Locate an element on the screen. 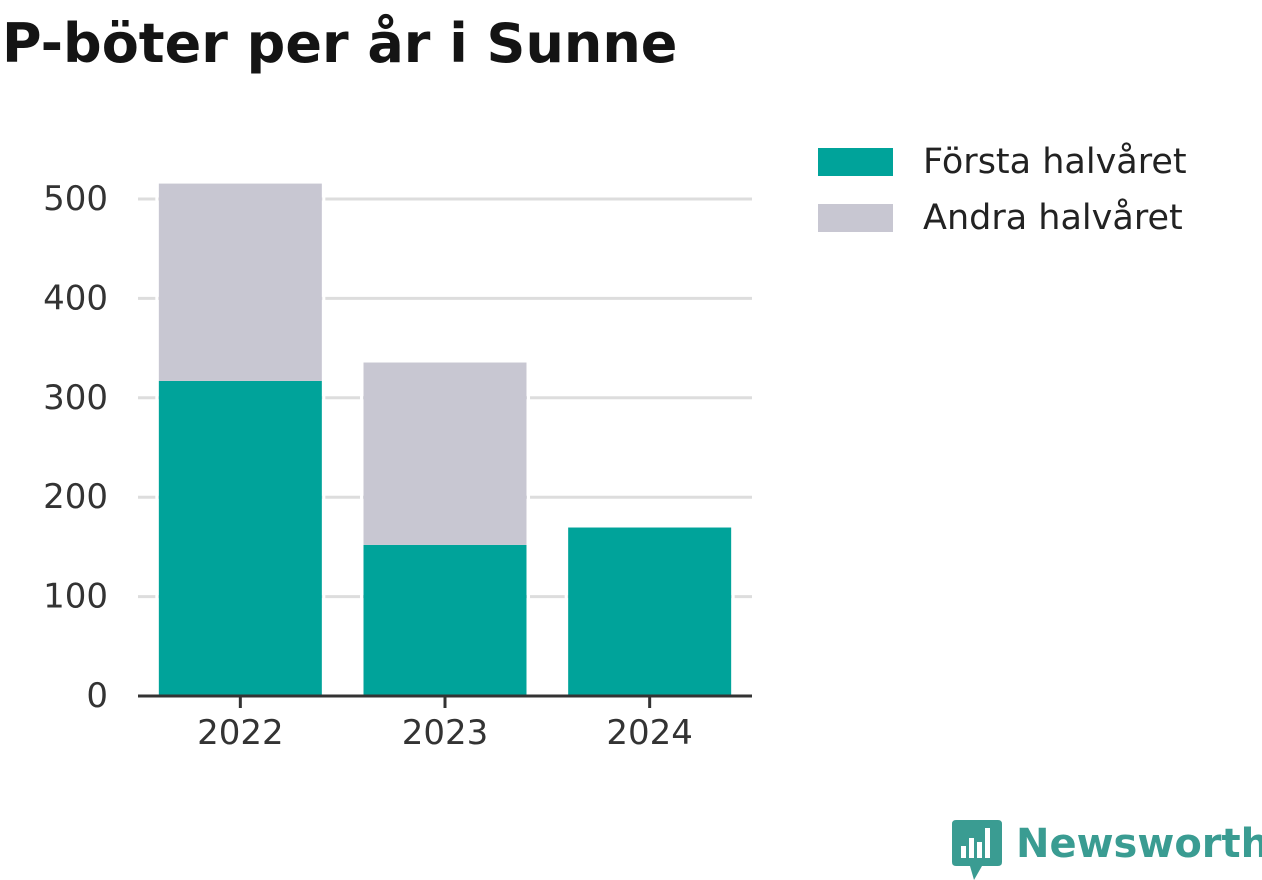 This screenshot has width=1262, height=880. y-tick-label-300: 300 is located at coordinates (75, 398).